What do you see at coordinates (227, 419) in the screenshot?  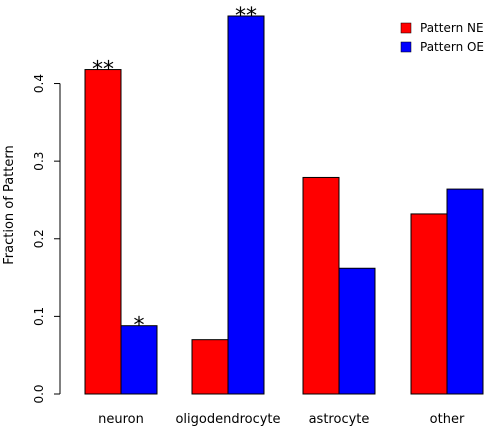 I see `category-label: oligodendrocyte` at bounding box center [227, 419].